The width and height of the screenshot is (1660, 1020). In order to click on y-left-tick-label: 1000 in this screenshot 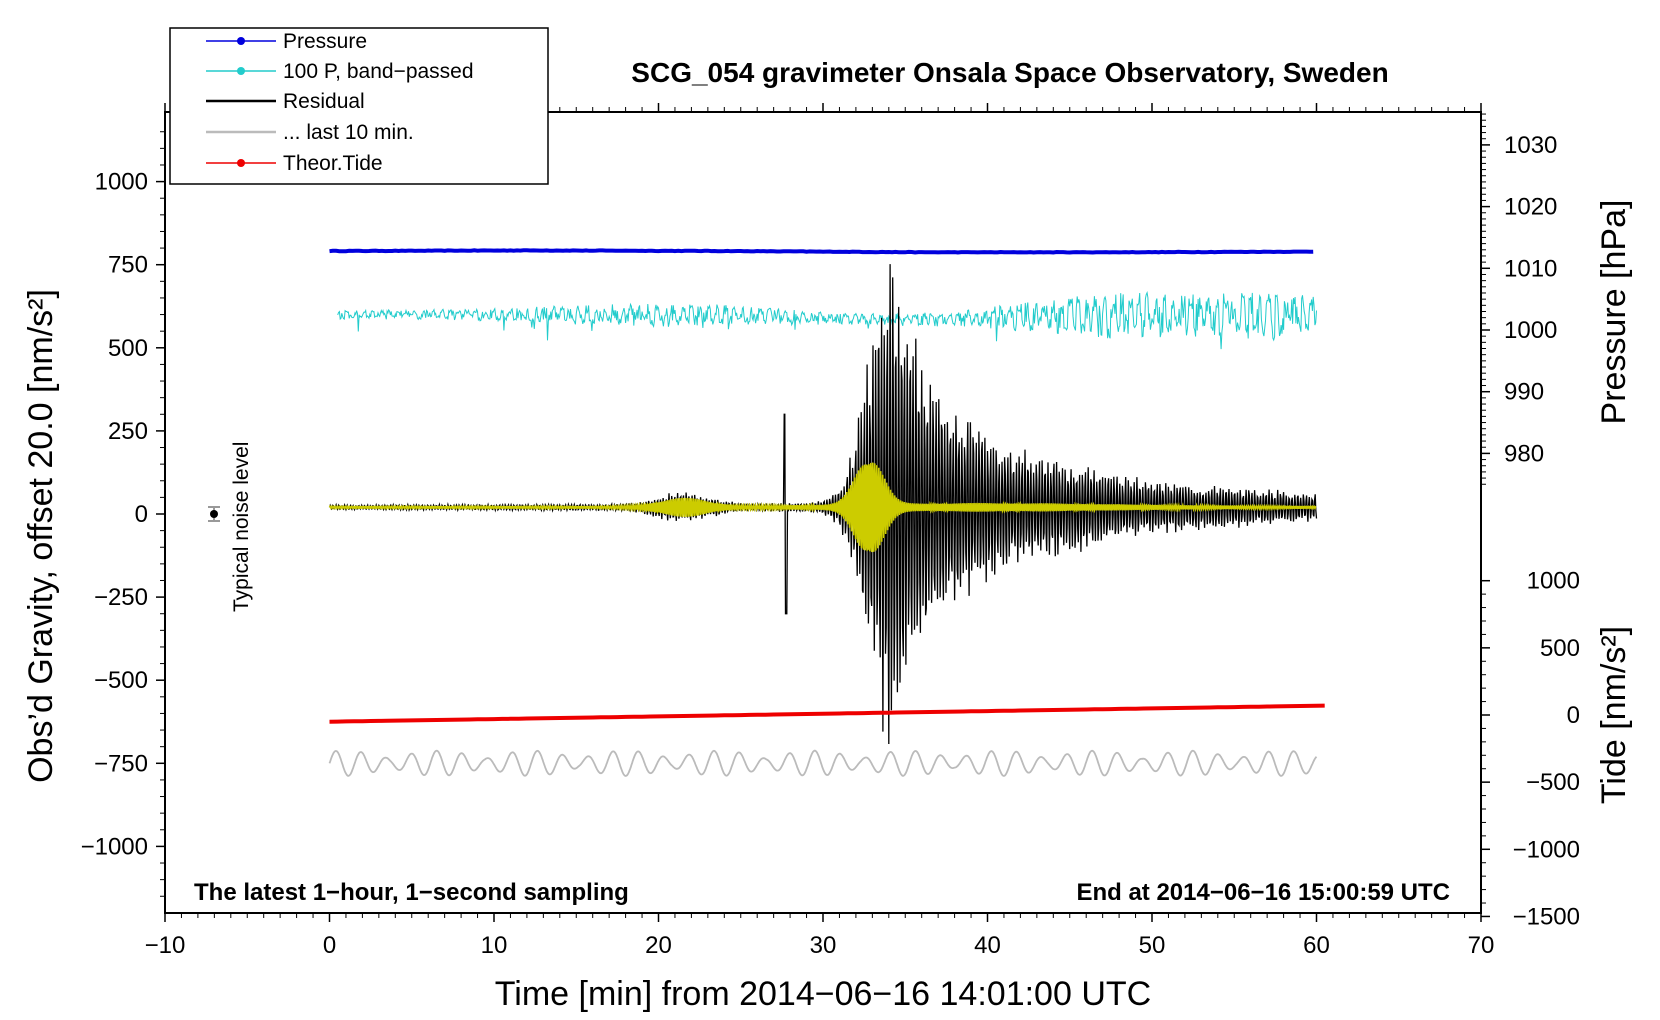, I will do `click(121, 182)`.